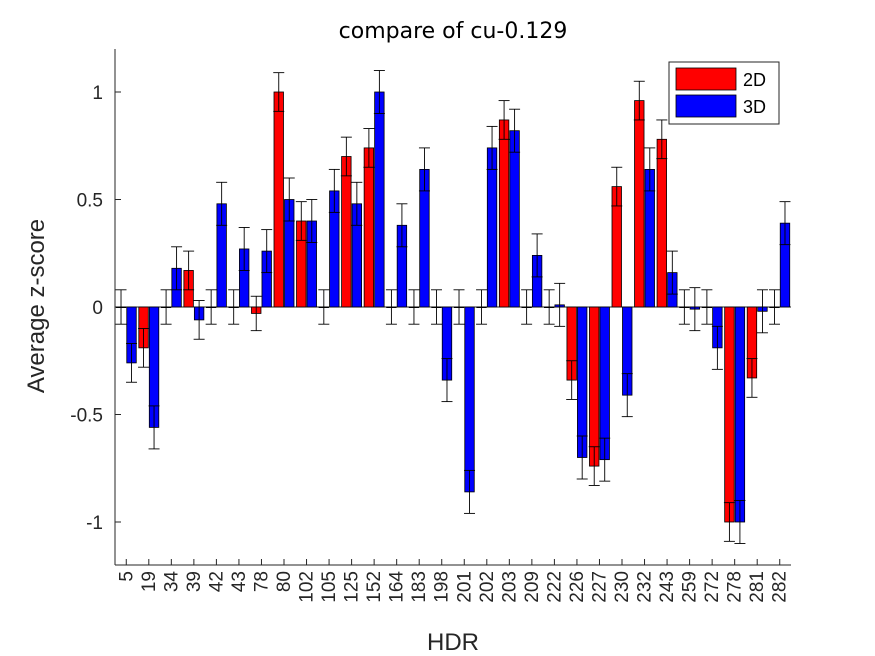  I want to click on x-tick-label: 230, so click(622, 587).